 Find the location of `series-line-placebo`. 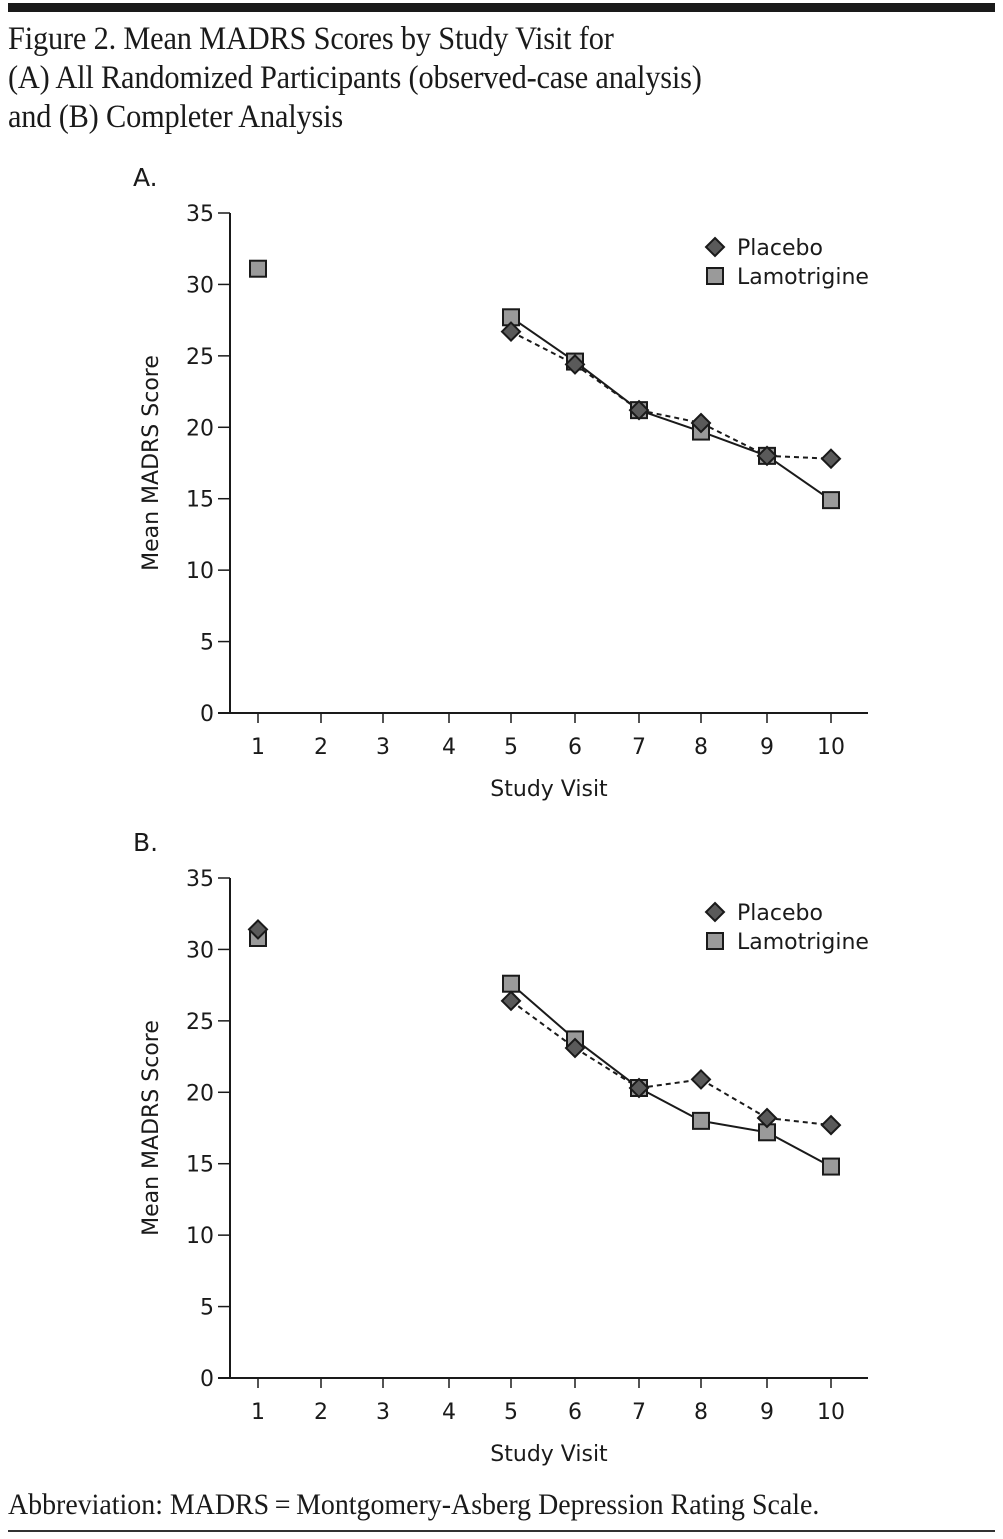

series-line-placebo is located at coordinates (671, 1063).